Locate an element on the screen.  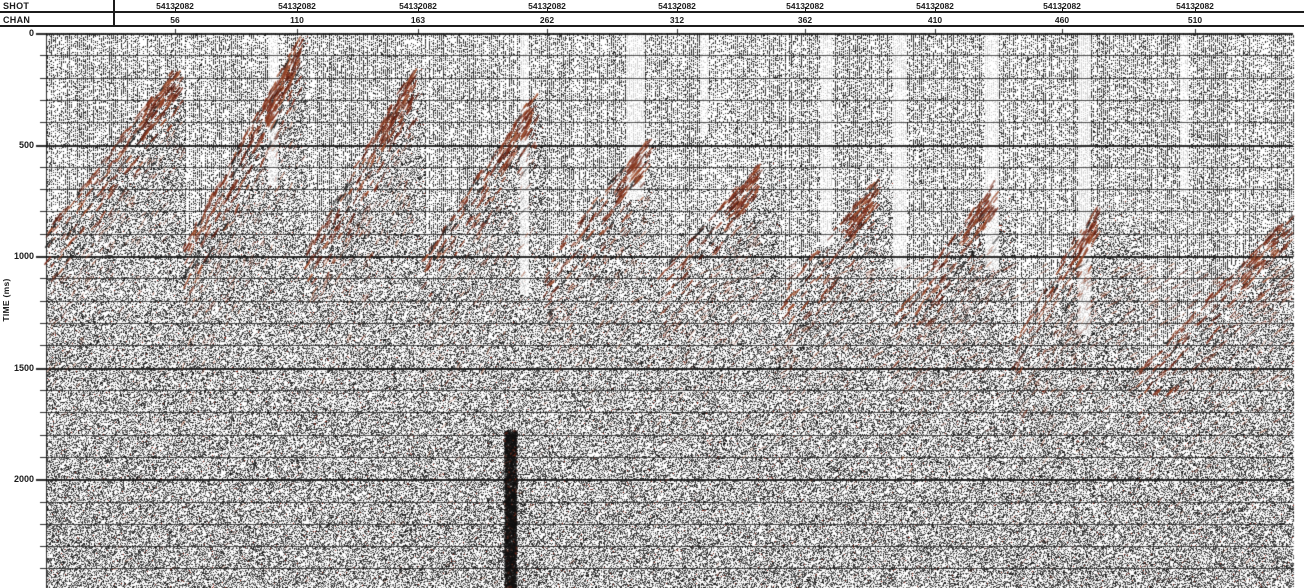
chan-value: 362 is located at coordinates (805, 20).